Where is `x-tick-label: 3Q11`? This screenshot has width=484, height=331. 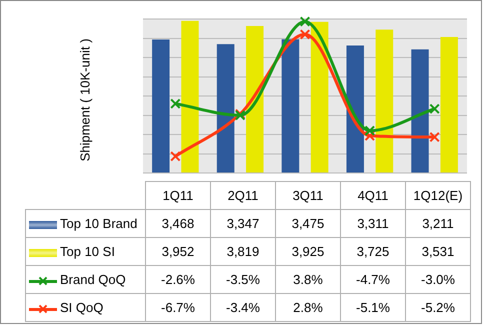
x-tick-label: 3Q11 is located at coordinates (308, 196).